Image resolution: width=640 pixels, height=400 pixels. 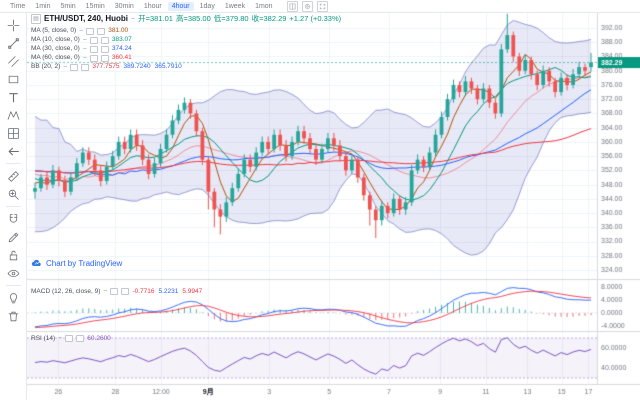 What do you see at coordinates (187, 58) in the screenshot?
I see `legend-row-ma-3: MA (60, close, 0) ~360.41` at bounding box center [187, 58].